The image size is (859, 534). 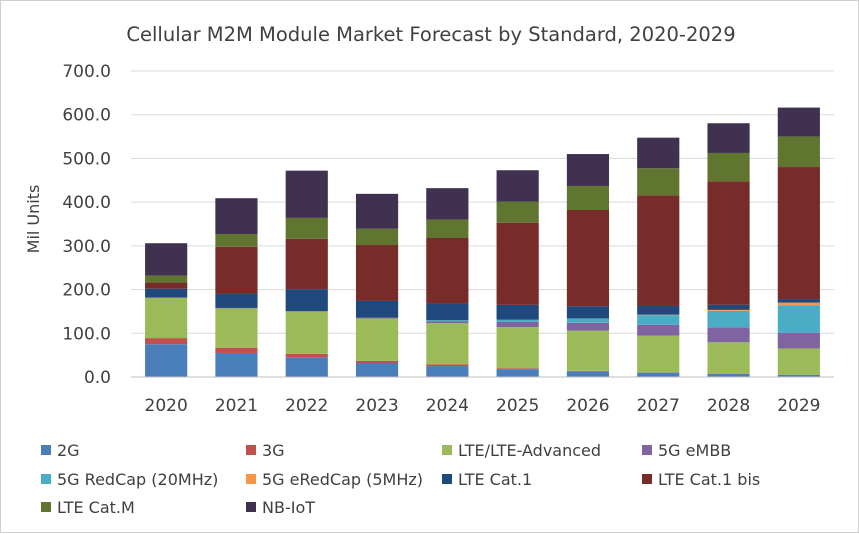 I want to click on legend-item-2g: 2G, so click(x=60, y=450).